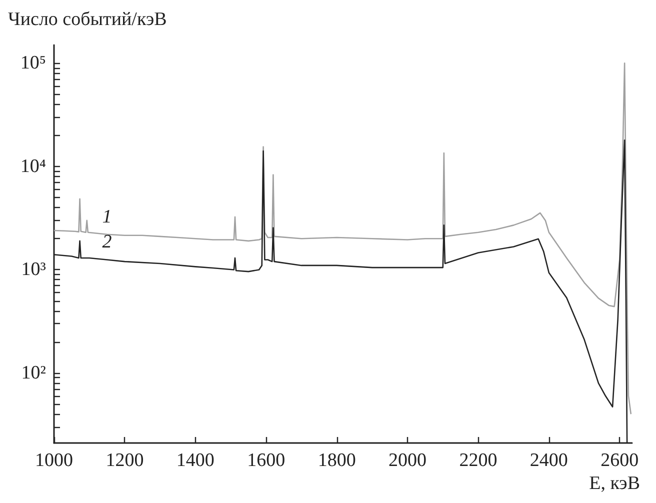  I want to click on x-axis-title: E, кэВ, so click(614, 483).